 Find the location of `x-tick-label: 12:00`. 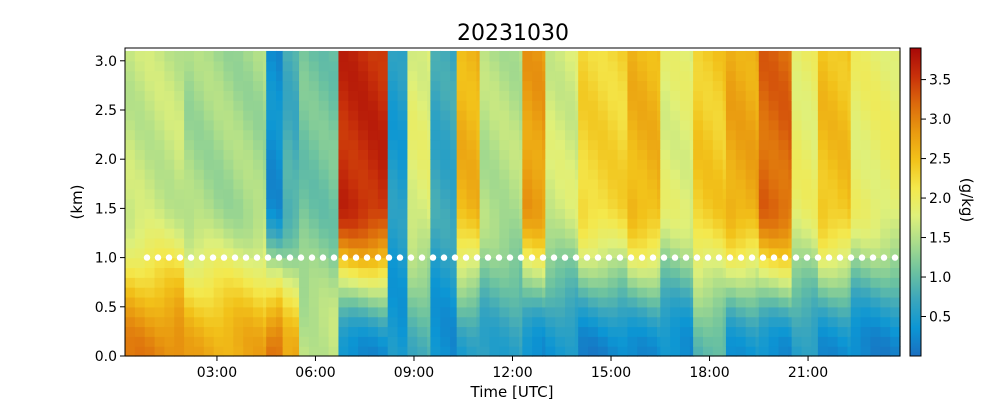

x-tick-label: 12:00 is located at coordinates (512, 373).